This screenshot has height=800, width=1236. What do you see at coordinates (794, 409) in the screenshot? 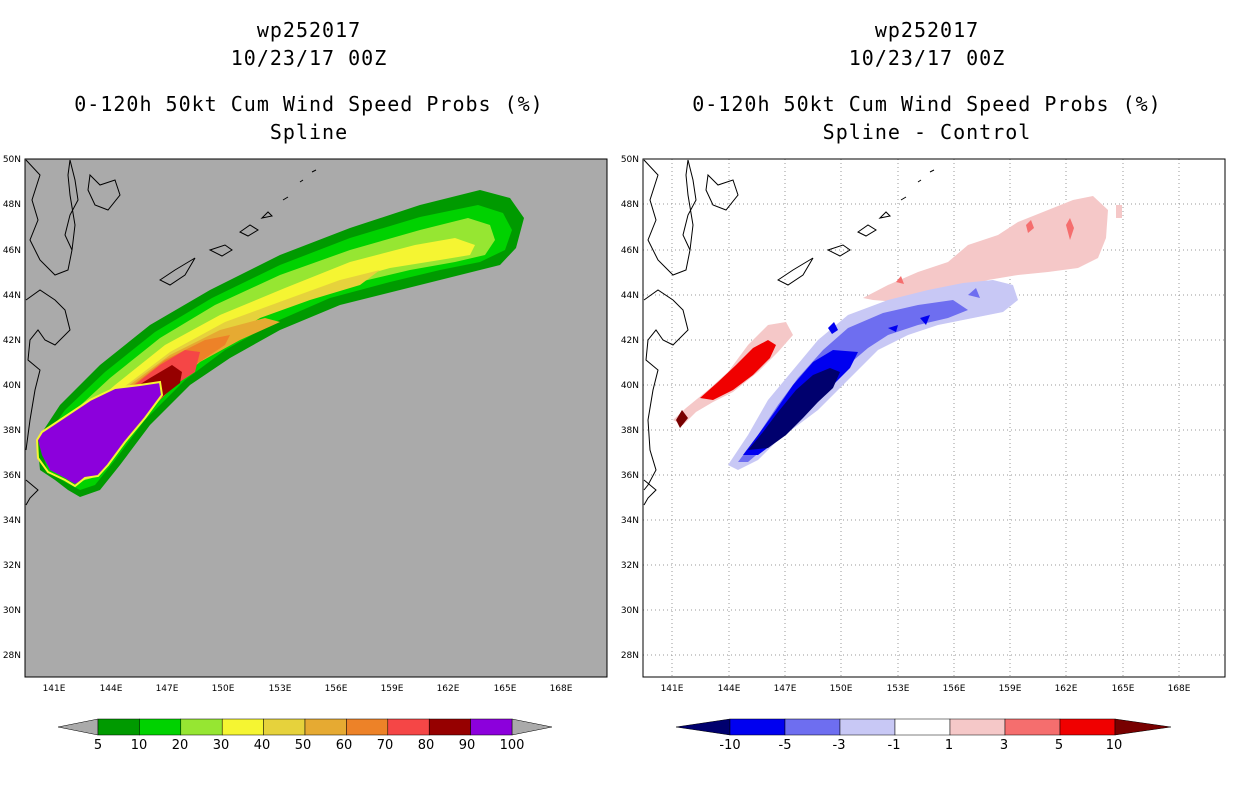
I see `negative-core` at bounding box center [794, 409].